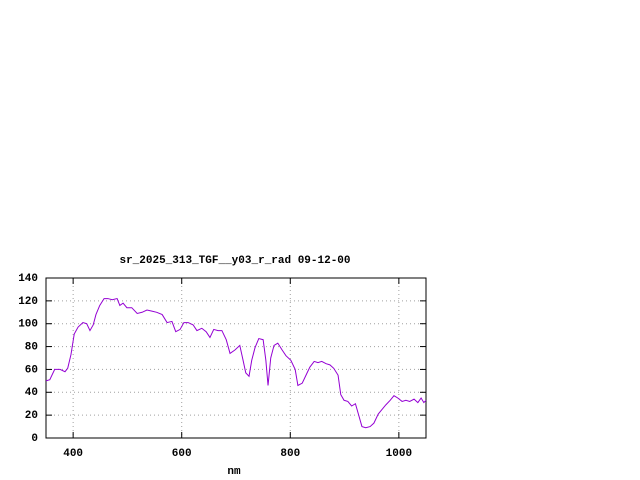 The height and width of the screenshot is (480, 640). What do you see at coordinates (234, 472) in the screenshot?
I see `x-axis-label: nm` at bounding box center [234, 472].